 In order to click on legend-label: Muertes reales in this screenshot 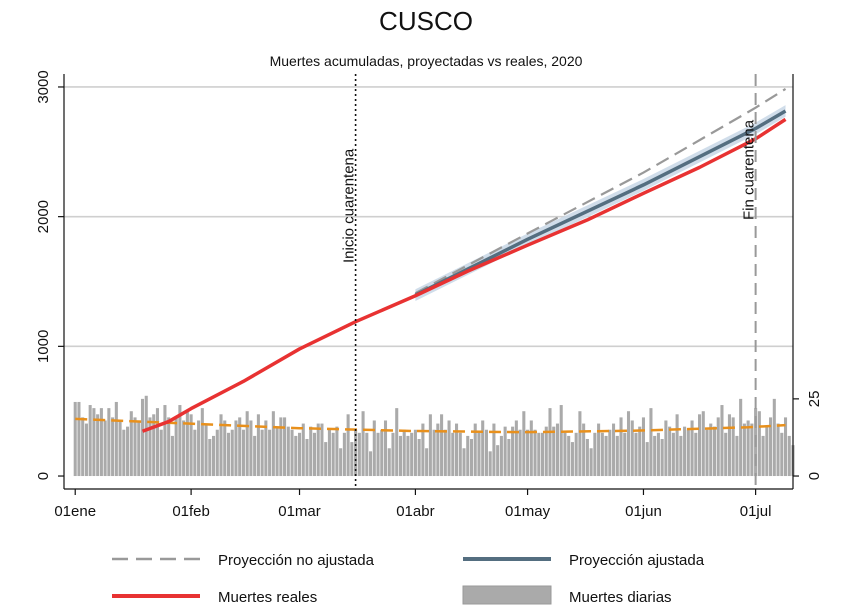, I will do `click(267, 597)`.